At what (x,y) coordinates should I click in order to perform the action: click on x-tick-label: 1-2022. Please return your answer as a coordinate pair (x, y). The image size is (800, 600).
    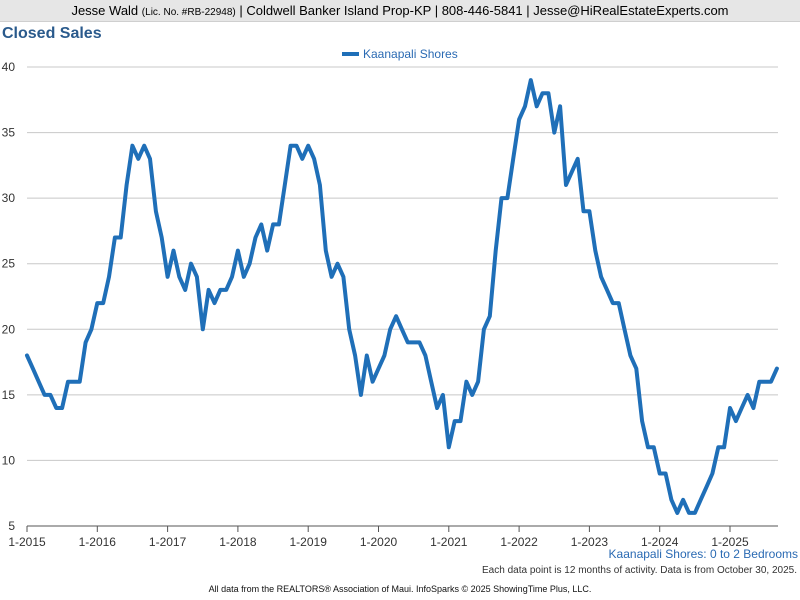
    Looking at the image, I should click on (519, 542).